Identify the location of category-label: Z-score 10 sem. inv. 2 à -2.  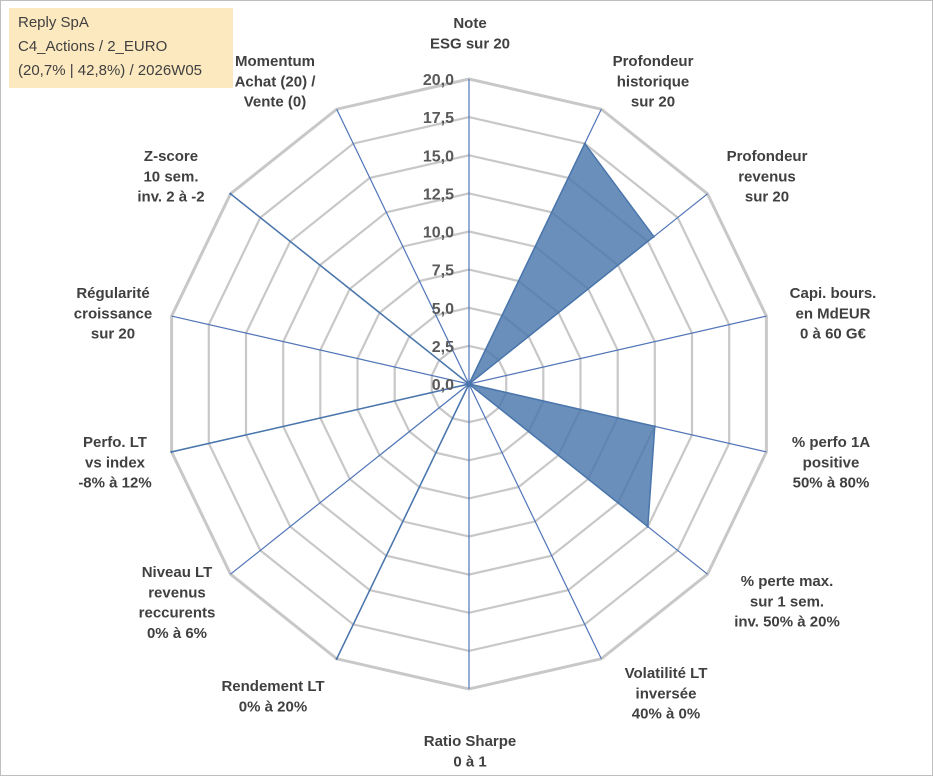
(170, 177).